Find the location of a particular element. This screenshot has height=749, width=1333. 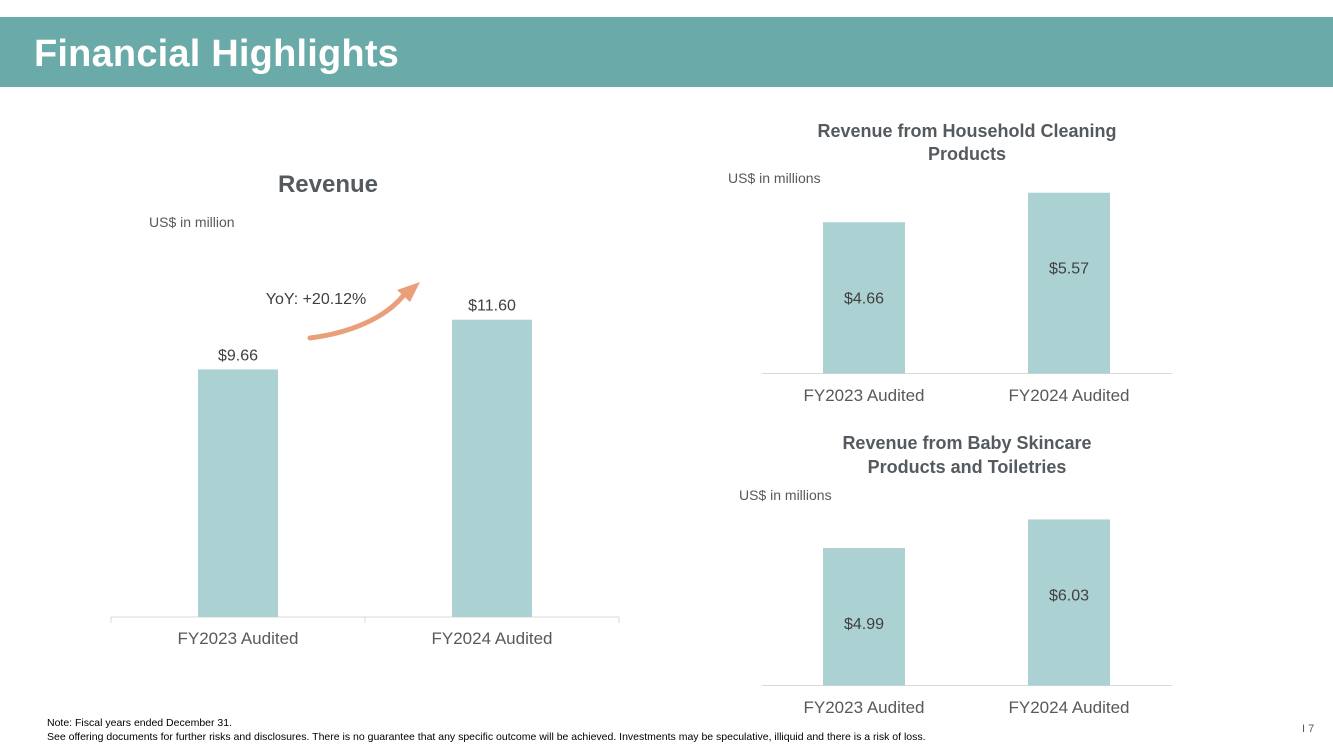

household-bar-fy2023 is located at coordinates (864, 298).